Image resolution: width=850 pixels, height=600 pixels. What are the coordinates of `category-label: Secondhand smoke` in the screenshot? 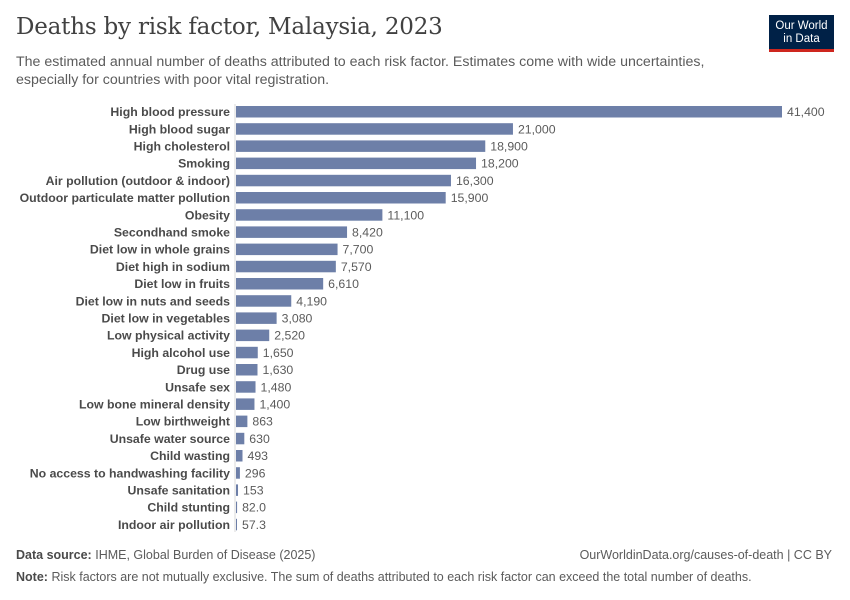 It's located at (172, 232).